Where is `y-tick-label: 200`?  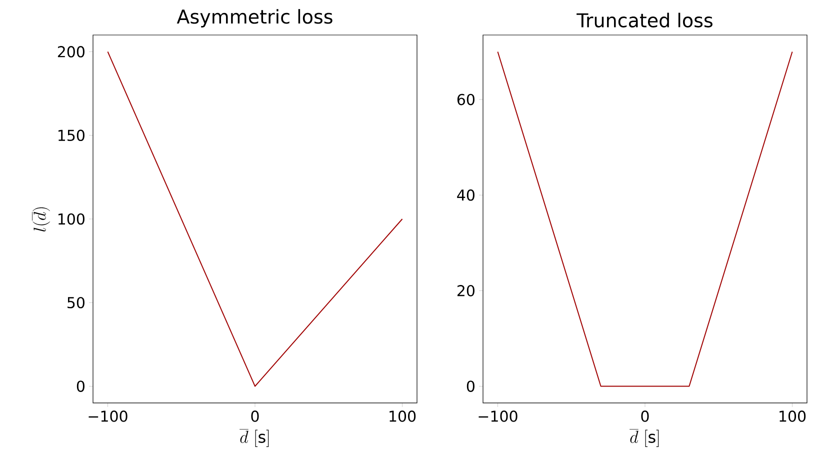 y-tick-label: 200 is located at coordinates (71, 52).